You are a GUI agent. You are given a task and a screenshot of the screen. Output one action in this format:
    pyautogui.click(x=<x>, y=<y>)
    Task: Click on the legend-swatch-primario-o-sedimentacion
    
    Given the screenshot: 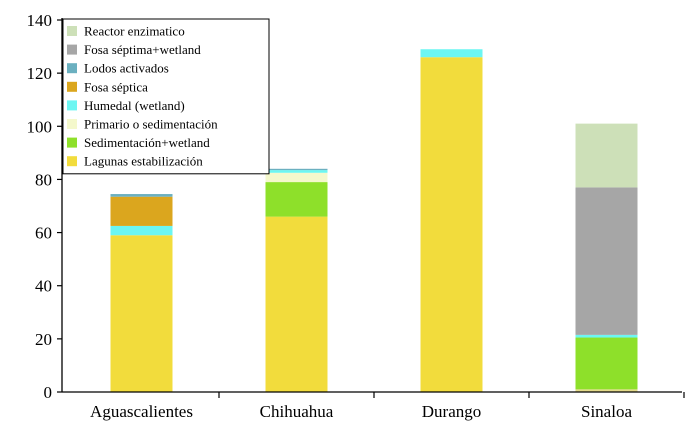 What is the action you would take?
    pyautogui.click(x=72, y=124)
    